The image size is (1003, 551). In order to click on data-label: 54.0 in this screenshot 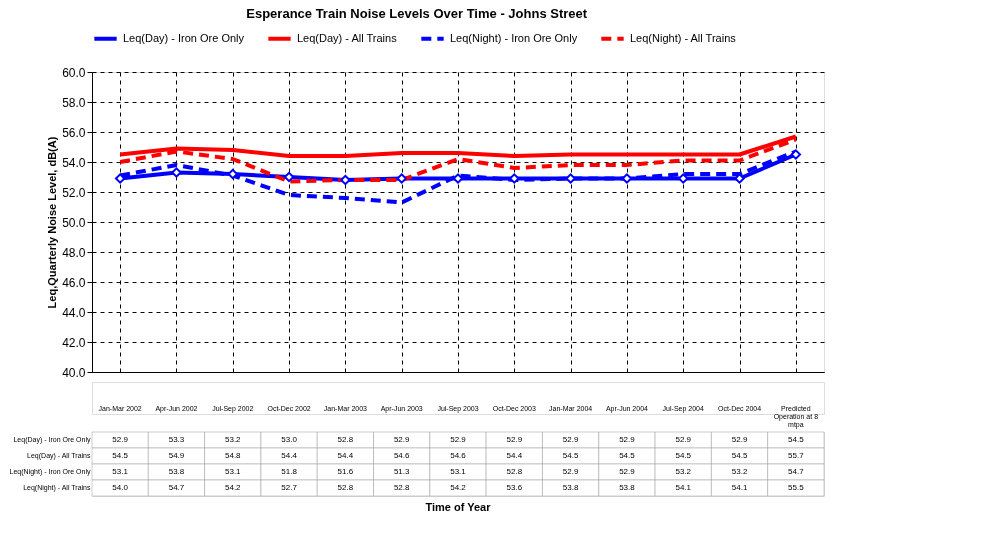, I will do `click(120, 487)`.